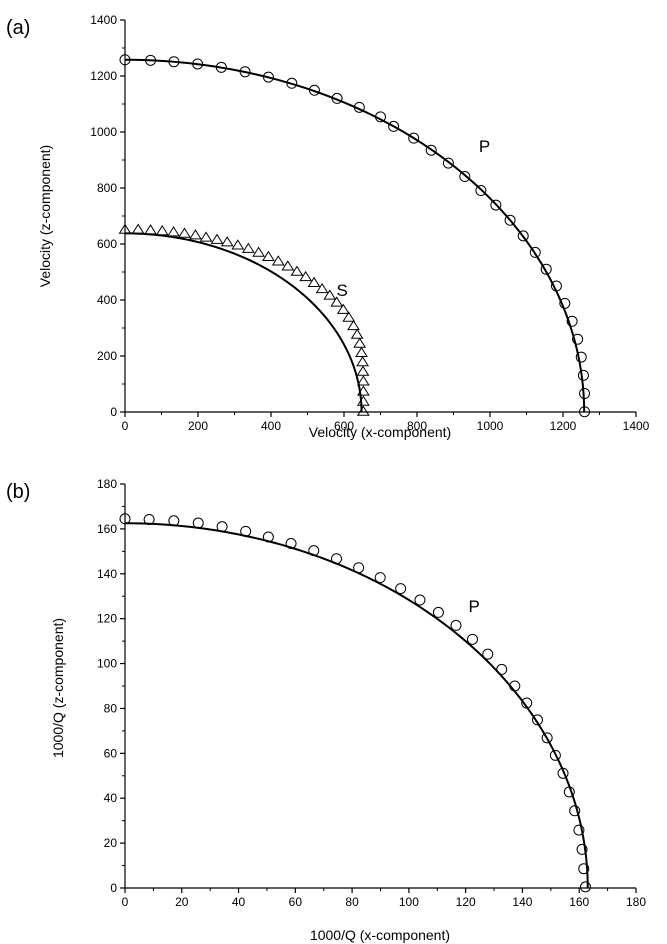  I want to click on y-tick-label: 600, so click(107, 244).